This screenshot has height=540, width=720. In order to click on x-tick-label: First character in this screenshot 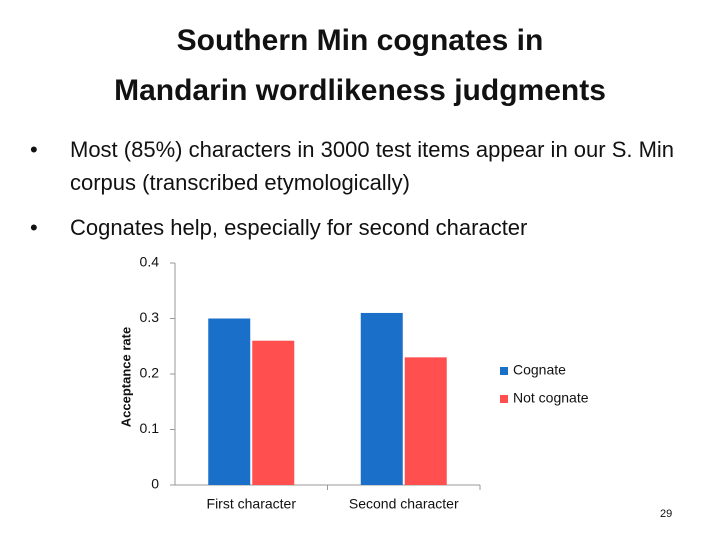, I will do `click(252, 504)`.